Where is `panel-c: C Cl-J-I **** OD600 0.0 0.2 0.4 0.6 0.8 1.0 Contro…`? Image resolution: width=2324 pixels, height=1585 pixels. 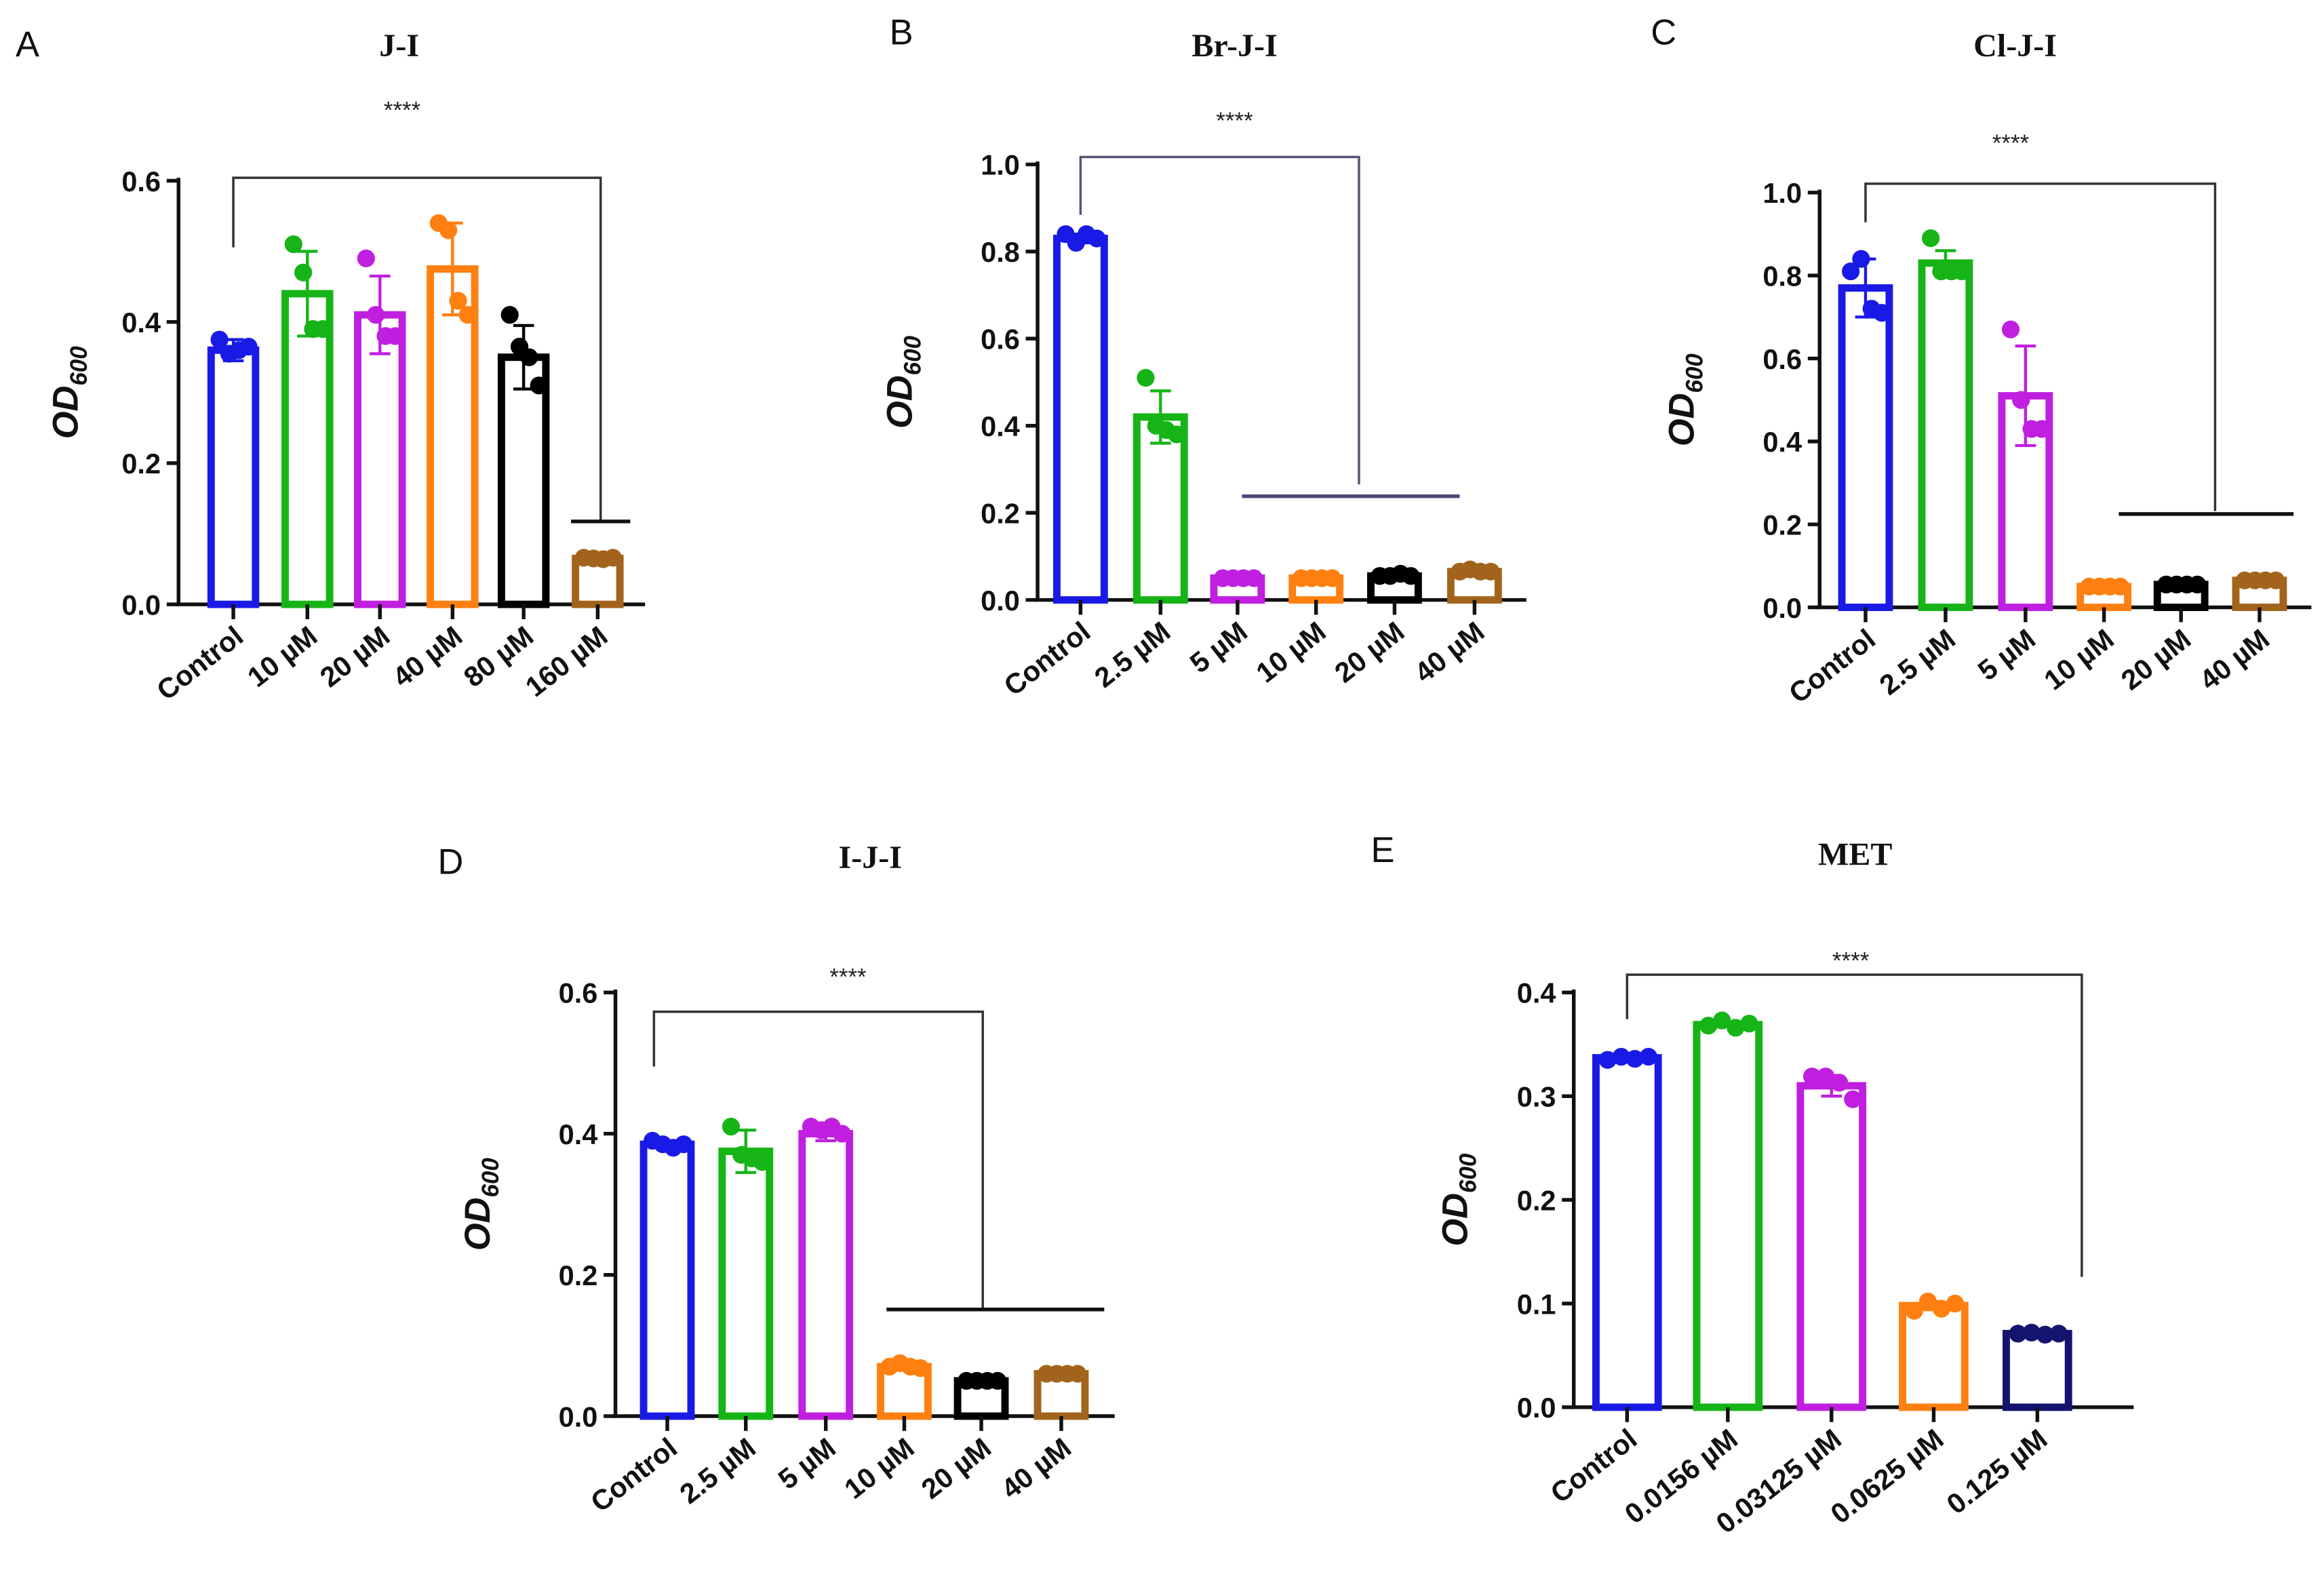
panel-c: C Cl-J-I **** OD600 0.0 0.2 0.4 0.6 0.8 1.0 Contro… is located at coordinates (1981, 361).